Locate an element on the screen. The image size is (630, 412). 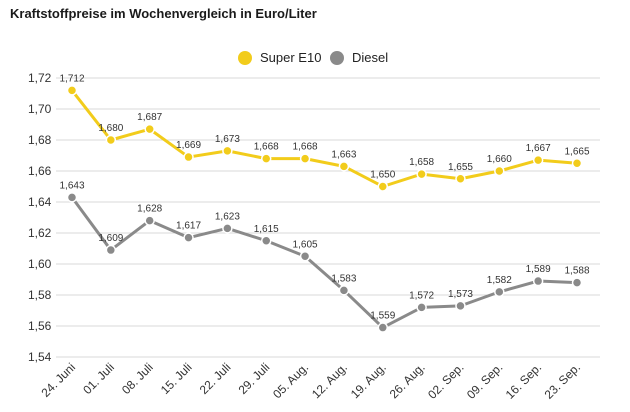
data-label-diesel: 1,609 is located at coordinates (110, 238).